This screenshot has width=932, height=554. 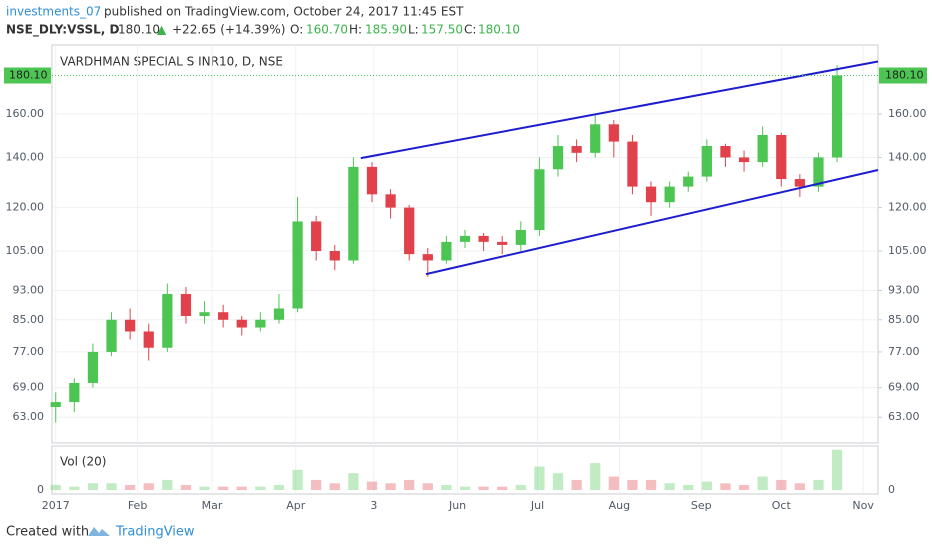 What do you see at coordinates (903, 75) in the screenshot?
I see `last-price-box` at bounding box center [903, 75].